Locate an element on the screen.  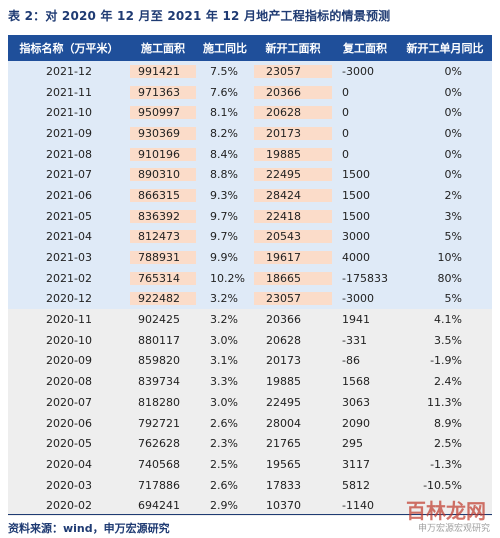
cell-construction-area: 836392 is located at coordinates (163, 216).